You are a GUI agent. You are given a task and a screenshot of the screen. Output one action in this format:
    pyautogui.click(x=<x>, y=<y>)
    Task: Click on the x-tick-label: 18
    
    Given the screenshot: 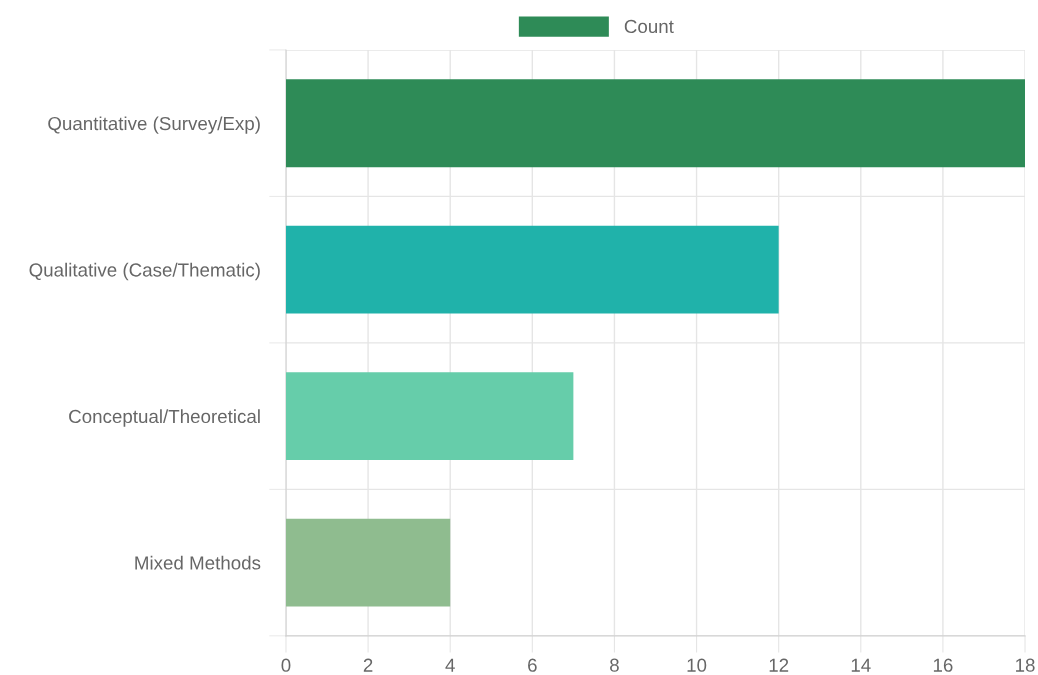 What is the action you would take?
    pyautogui.click(x=1025, y=665)
    